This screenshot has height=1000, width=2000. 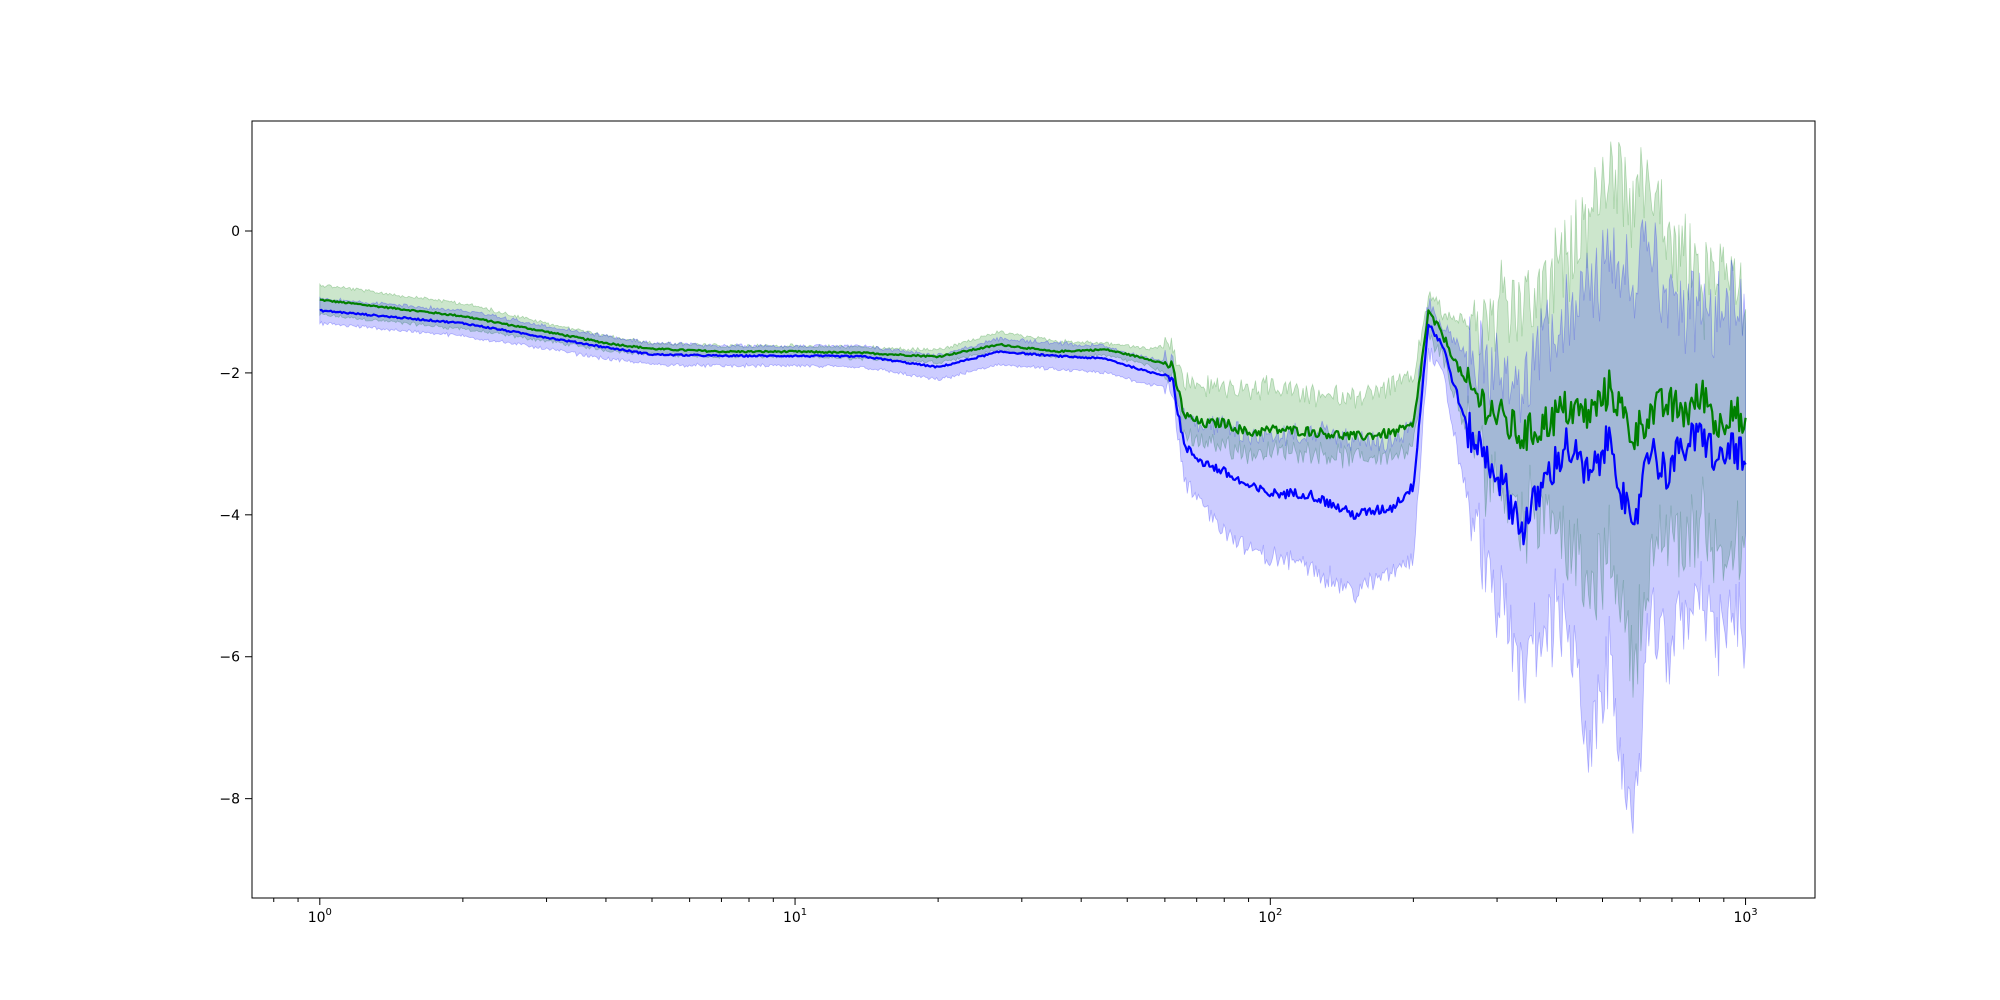 What do you see at coordinates (1745, 916) in the screenshot?
I see `x-tick-label: 10³` at bounding box center [1745, 916].